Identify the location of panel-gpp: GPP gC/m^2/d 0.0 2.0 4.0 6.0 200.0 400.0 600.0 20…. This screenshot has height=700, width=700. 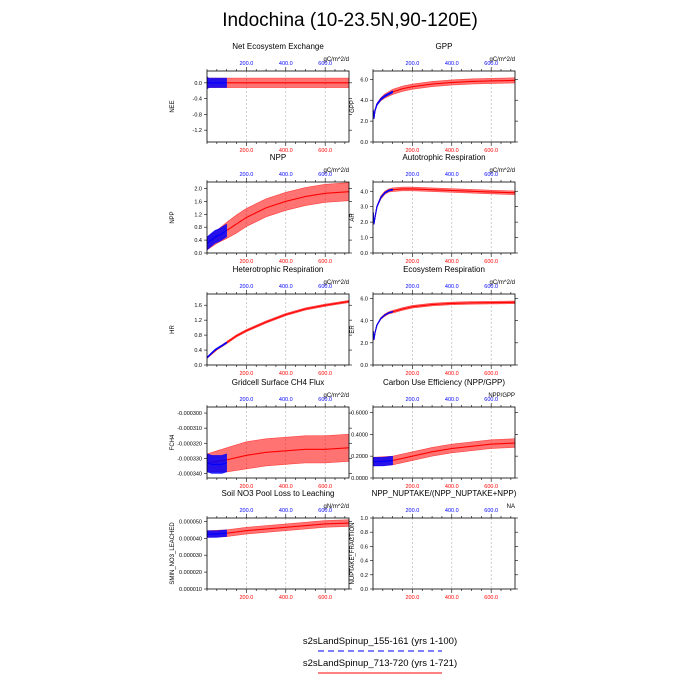
(434, 98).